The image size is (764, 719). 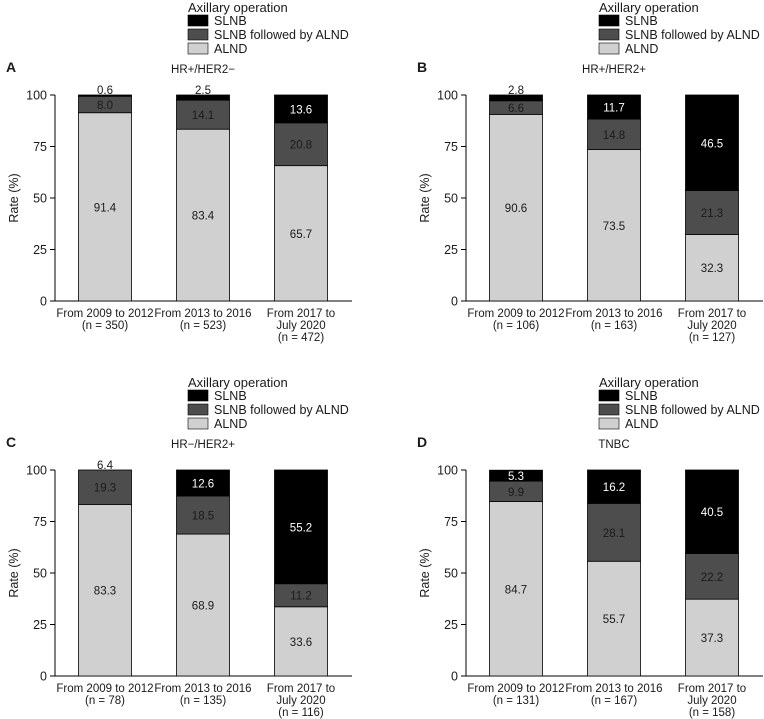 I want to click on data-label: 46.5, so click(x=712, y=144).